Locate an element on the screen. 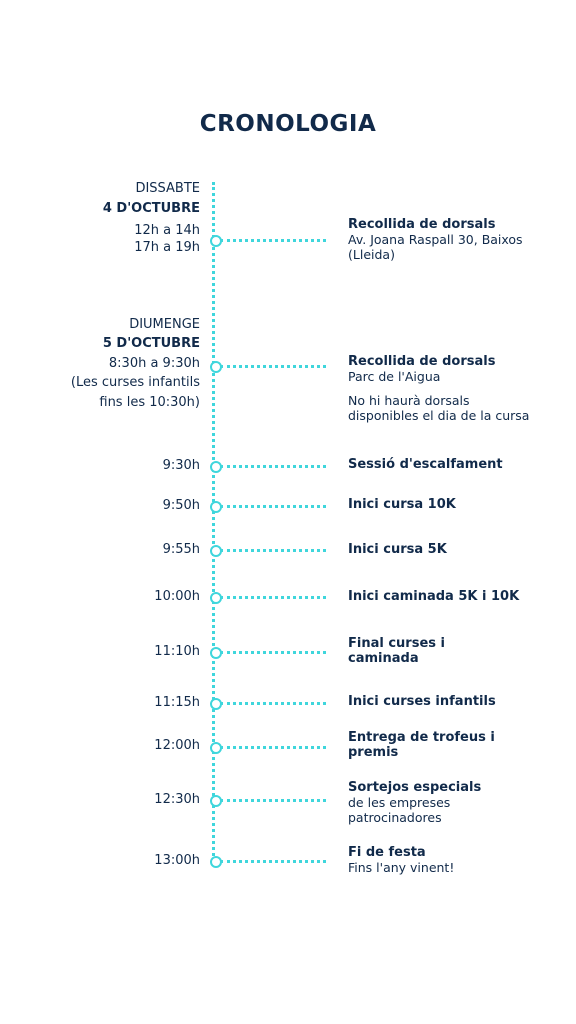 Image resolution: width=576 pixels, height=1024 pixels. event-title: Fi de festa is located at coordinates (387, 852).